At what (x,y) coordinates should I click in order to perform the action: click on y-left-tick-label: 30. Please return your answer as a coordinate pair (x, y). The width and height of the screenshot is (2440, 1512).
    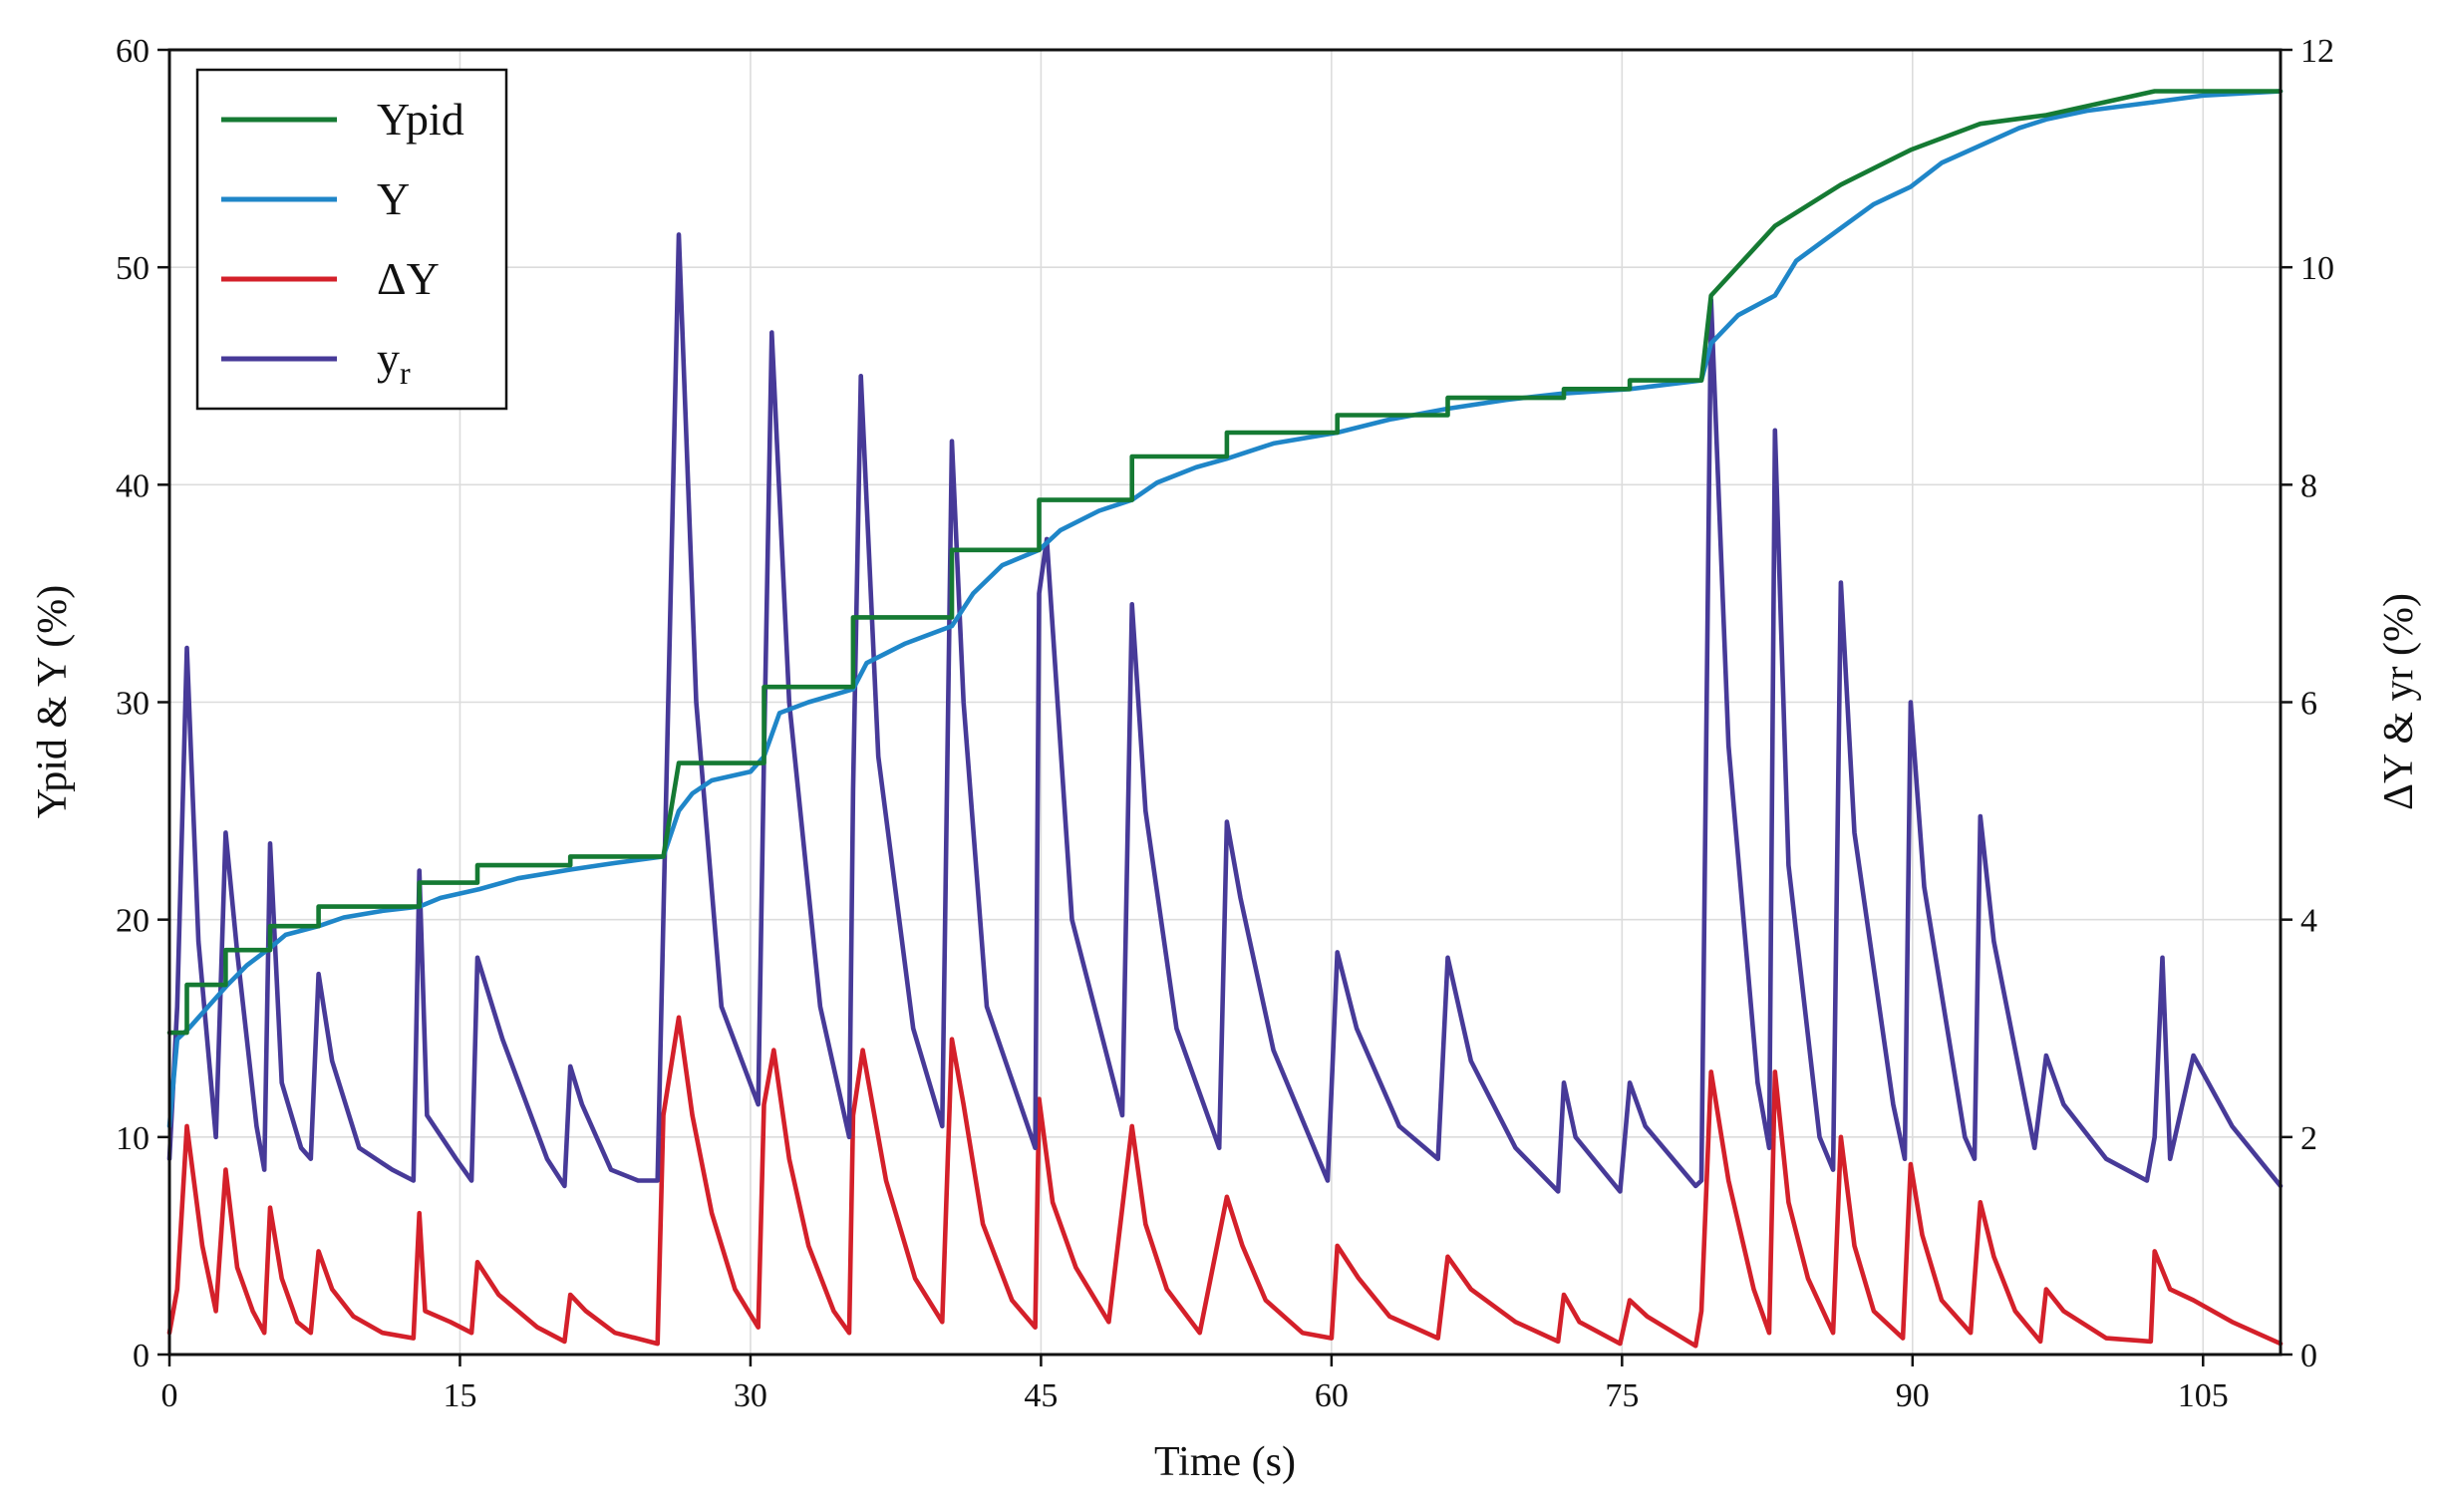
    Looking at the image, I should click on (133, 705).